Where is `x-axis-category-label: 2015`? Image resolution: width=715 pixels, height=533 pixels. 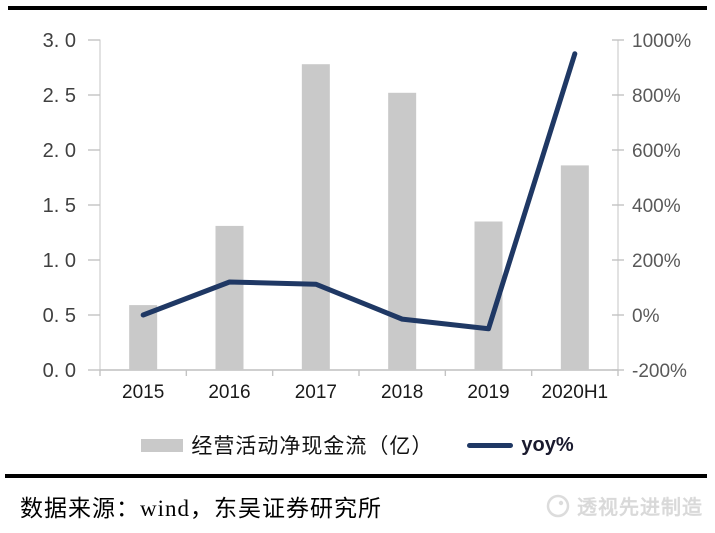 x-axis-category-label: 2015 is located at coordinates (143, 392).